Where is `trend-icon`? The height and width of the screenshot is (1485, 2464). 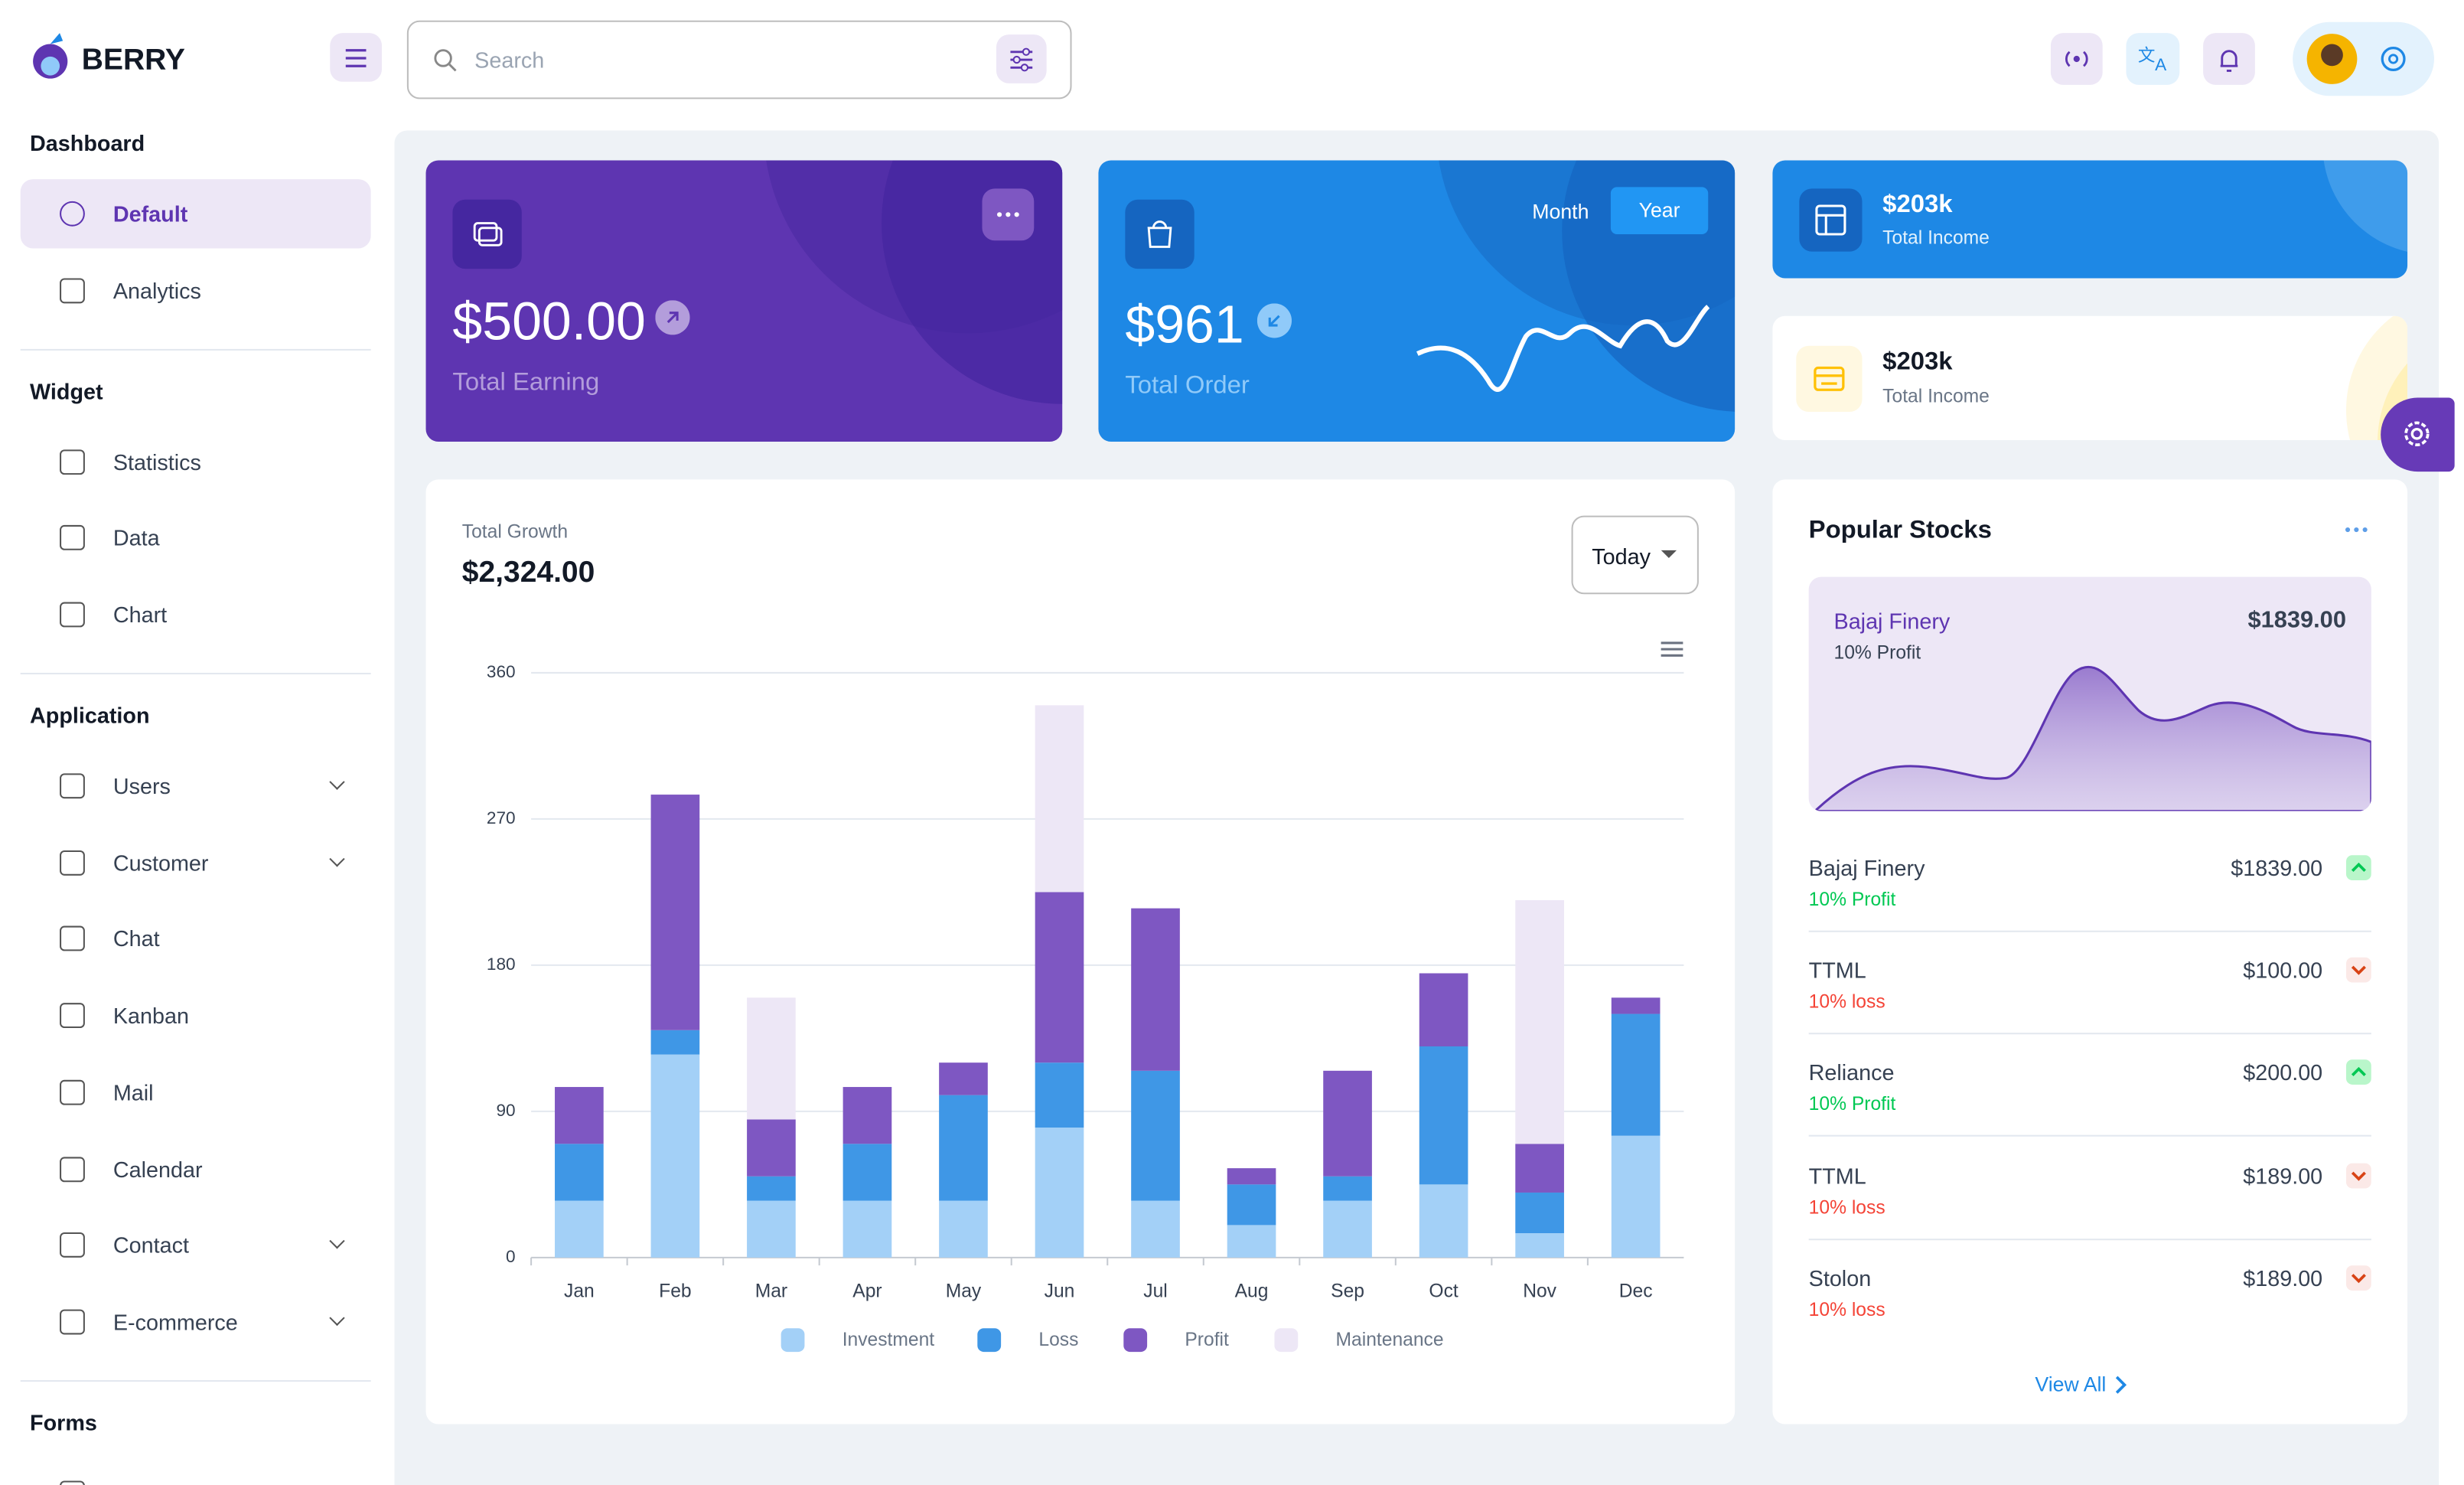 trend-icon is located at coordinates (2358, 867).